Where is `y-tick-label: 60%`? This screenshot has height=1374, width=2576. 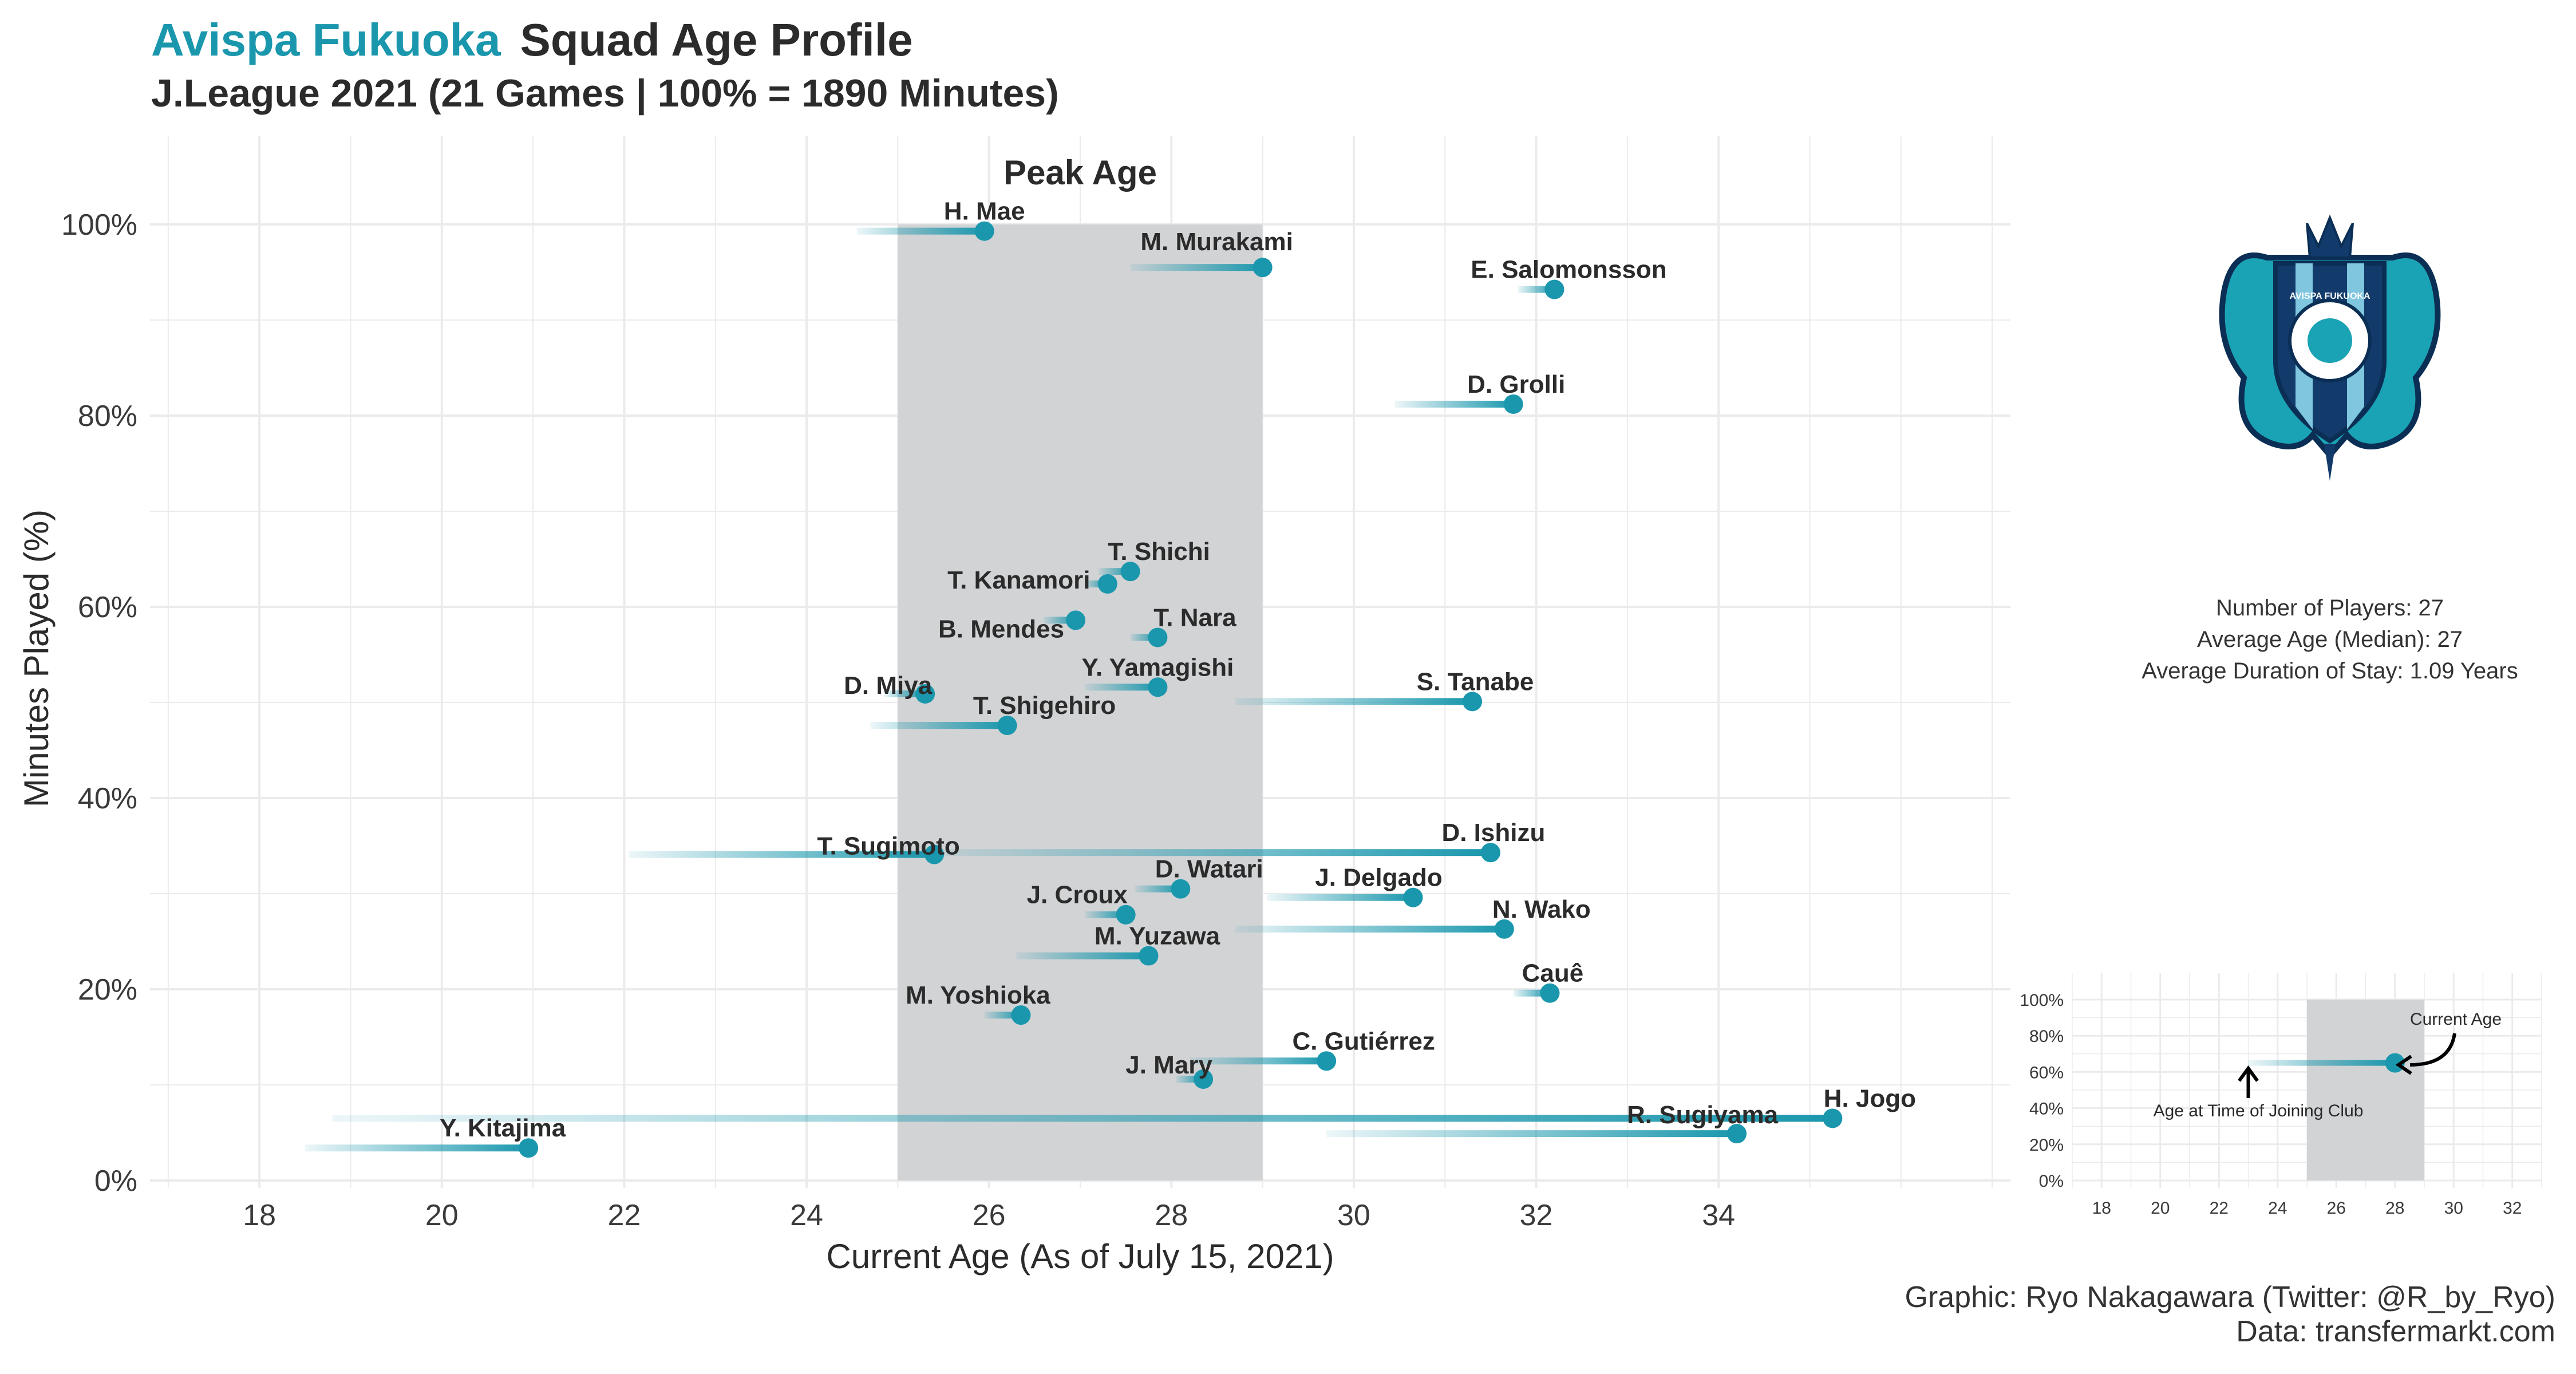
y-tick-label: 60% is located at coordinates (107, 607).